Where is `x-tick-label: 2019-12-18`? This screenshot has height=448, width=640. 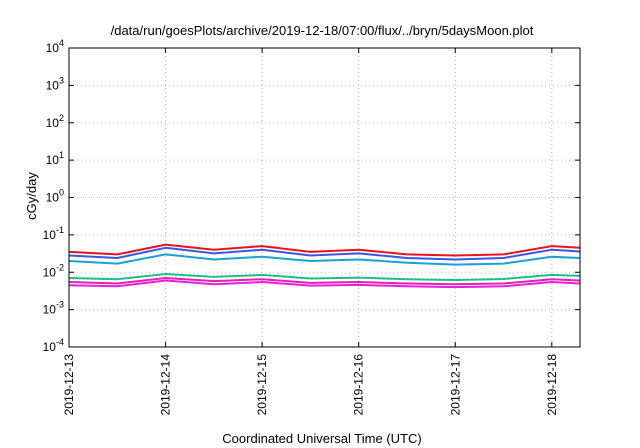
x-tick-label: 2019-12-18 is located at coordinates (552, 385).